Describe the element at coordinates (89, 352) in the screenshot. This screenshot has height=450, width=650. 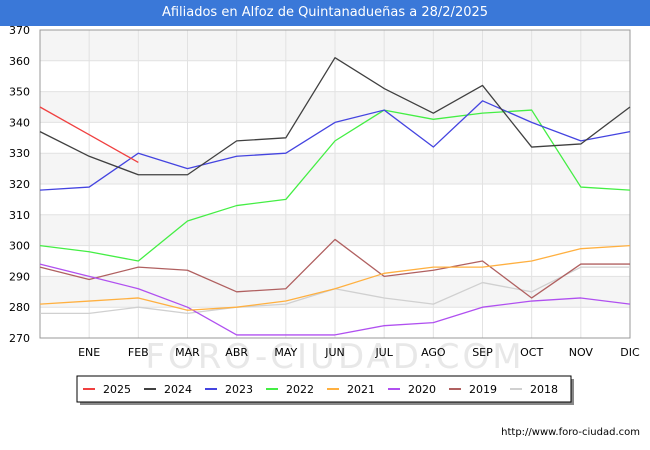
I see `x-tick-label: ENE` at that location.